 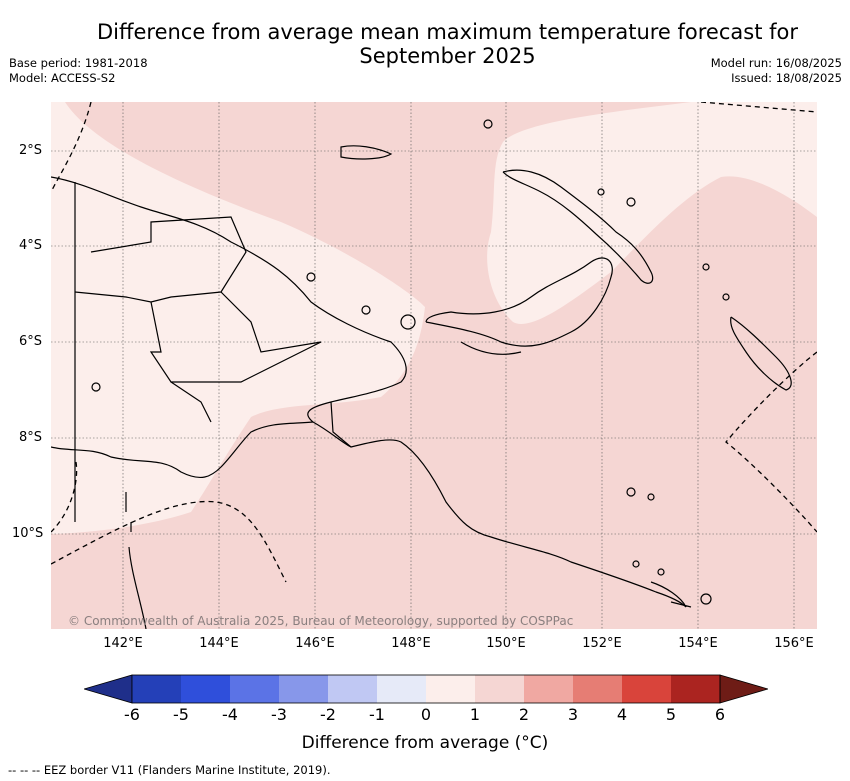 I want to click on colorbar-tick-label: 1, so click(x=475, y=714).